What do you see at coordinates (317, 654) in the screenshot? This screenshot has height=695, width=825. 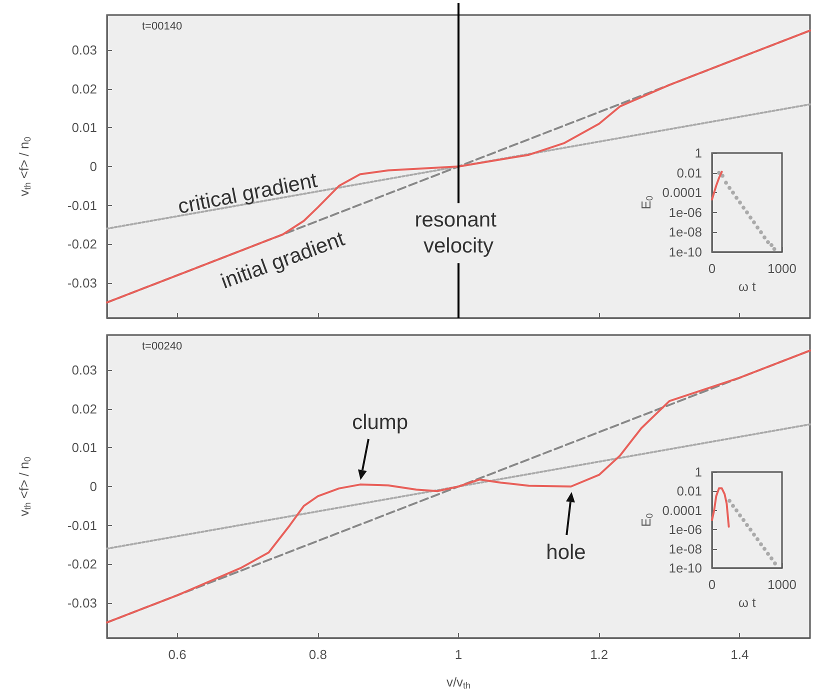 I see `x-tick-label: 0.8` at bounding box center [317, 654].